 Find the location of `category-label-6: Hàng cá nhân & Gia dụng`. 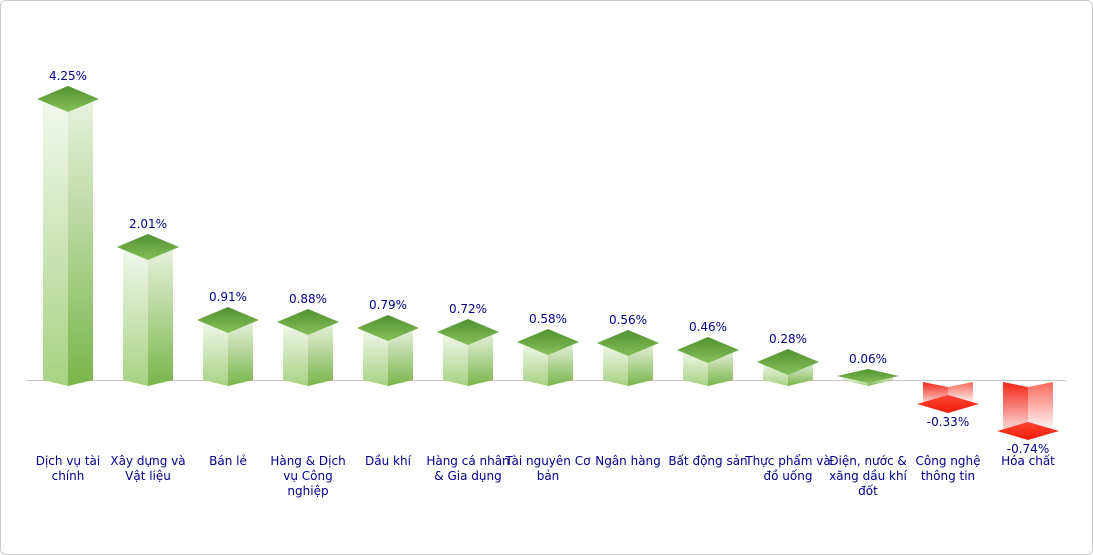

category-label-6: Hàng cá nhân & Gia dụng is located at coordinates (468, 468).